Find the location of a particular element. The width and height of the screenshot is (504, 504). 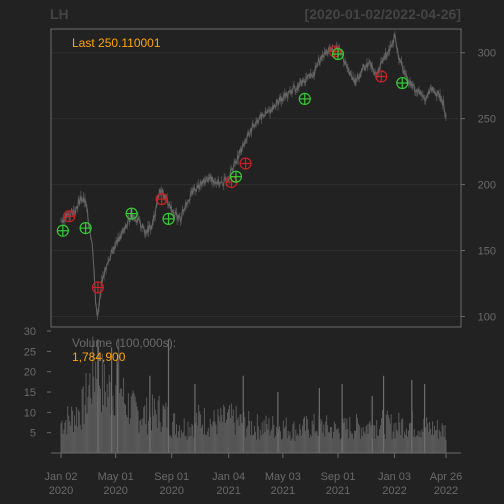

date-tick-label: Apr 26 is located at coordinates (446, 477).